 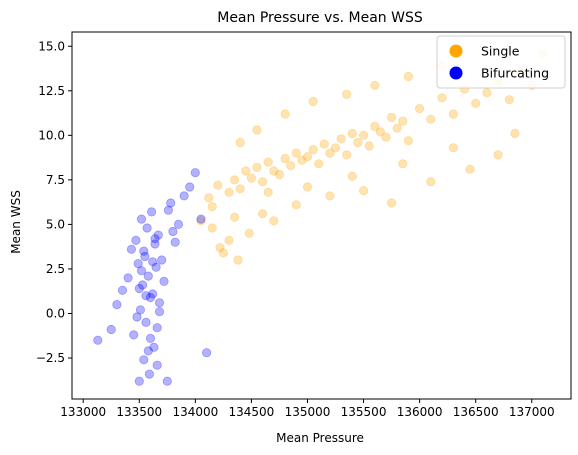 What do you see at coordinates (532, 412) in the screenshot?
I see `x-tick-label: 137000` at bounding box center [532, 412].